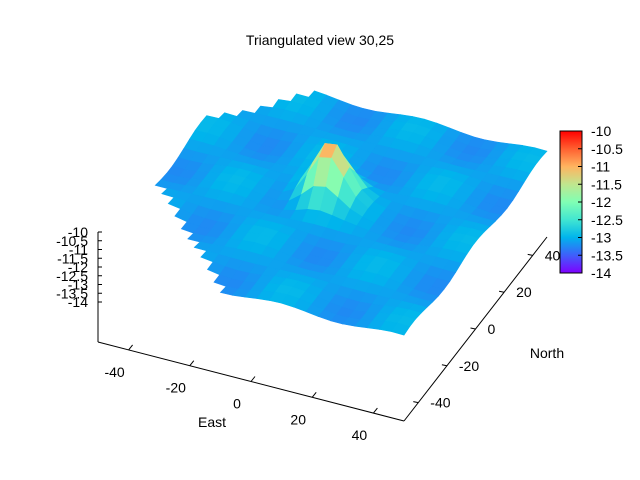  What do you see at coordinates (607, 220) in the screenshot?
I see `colorbar-tick-label: -12.5` at bounding box center [607, 220].